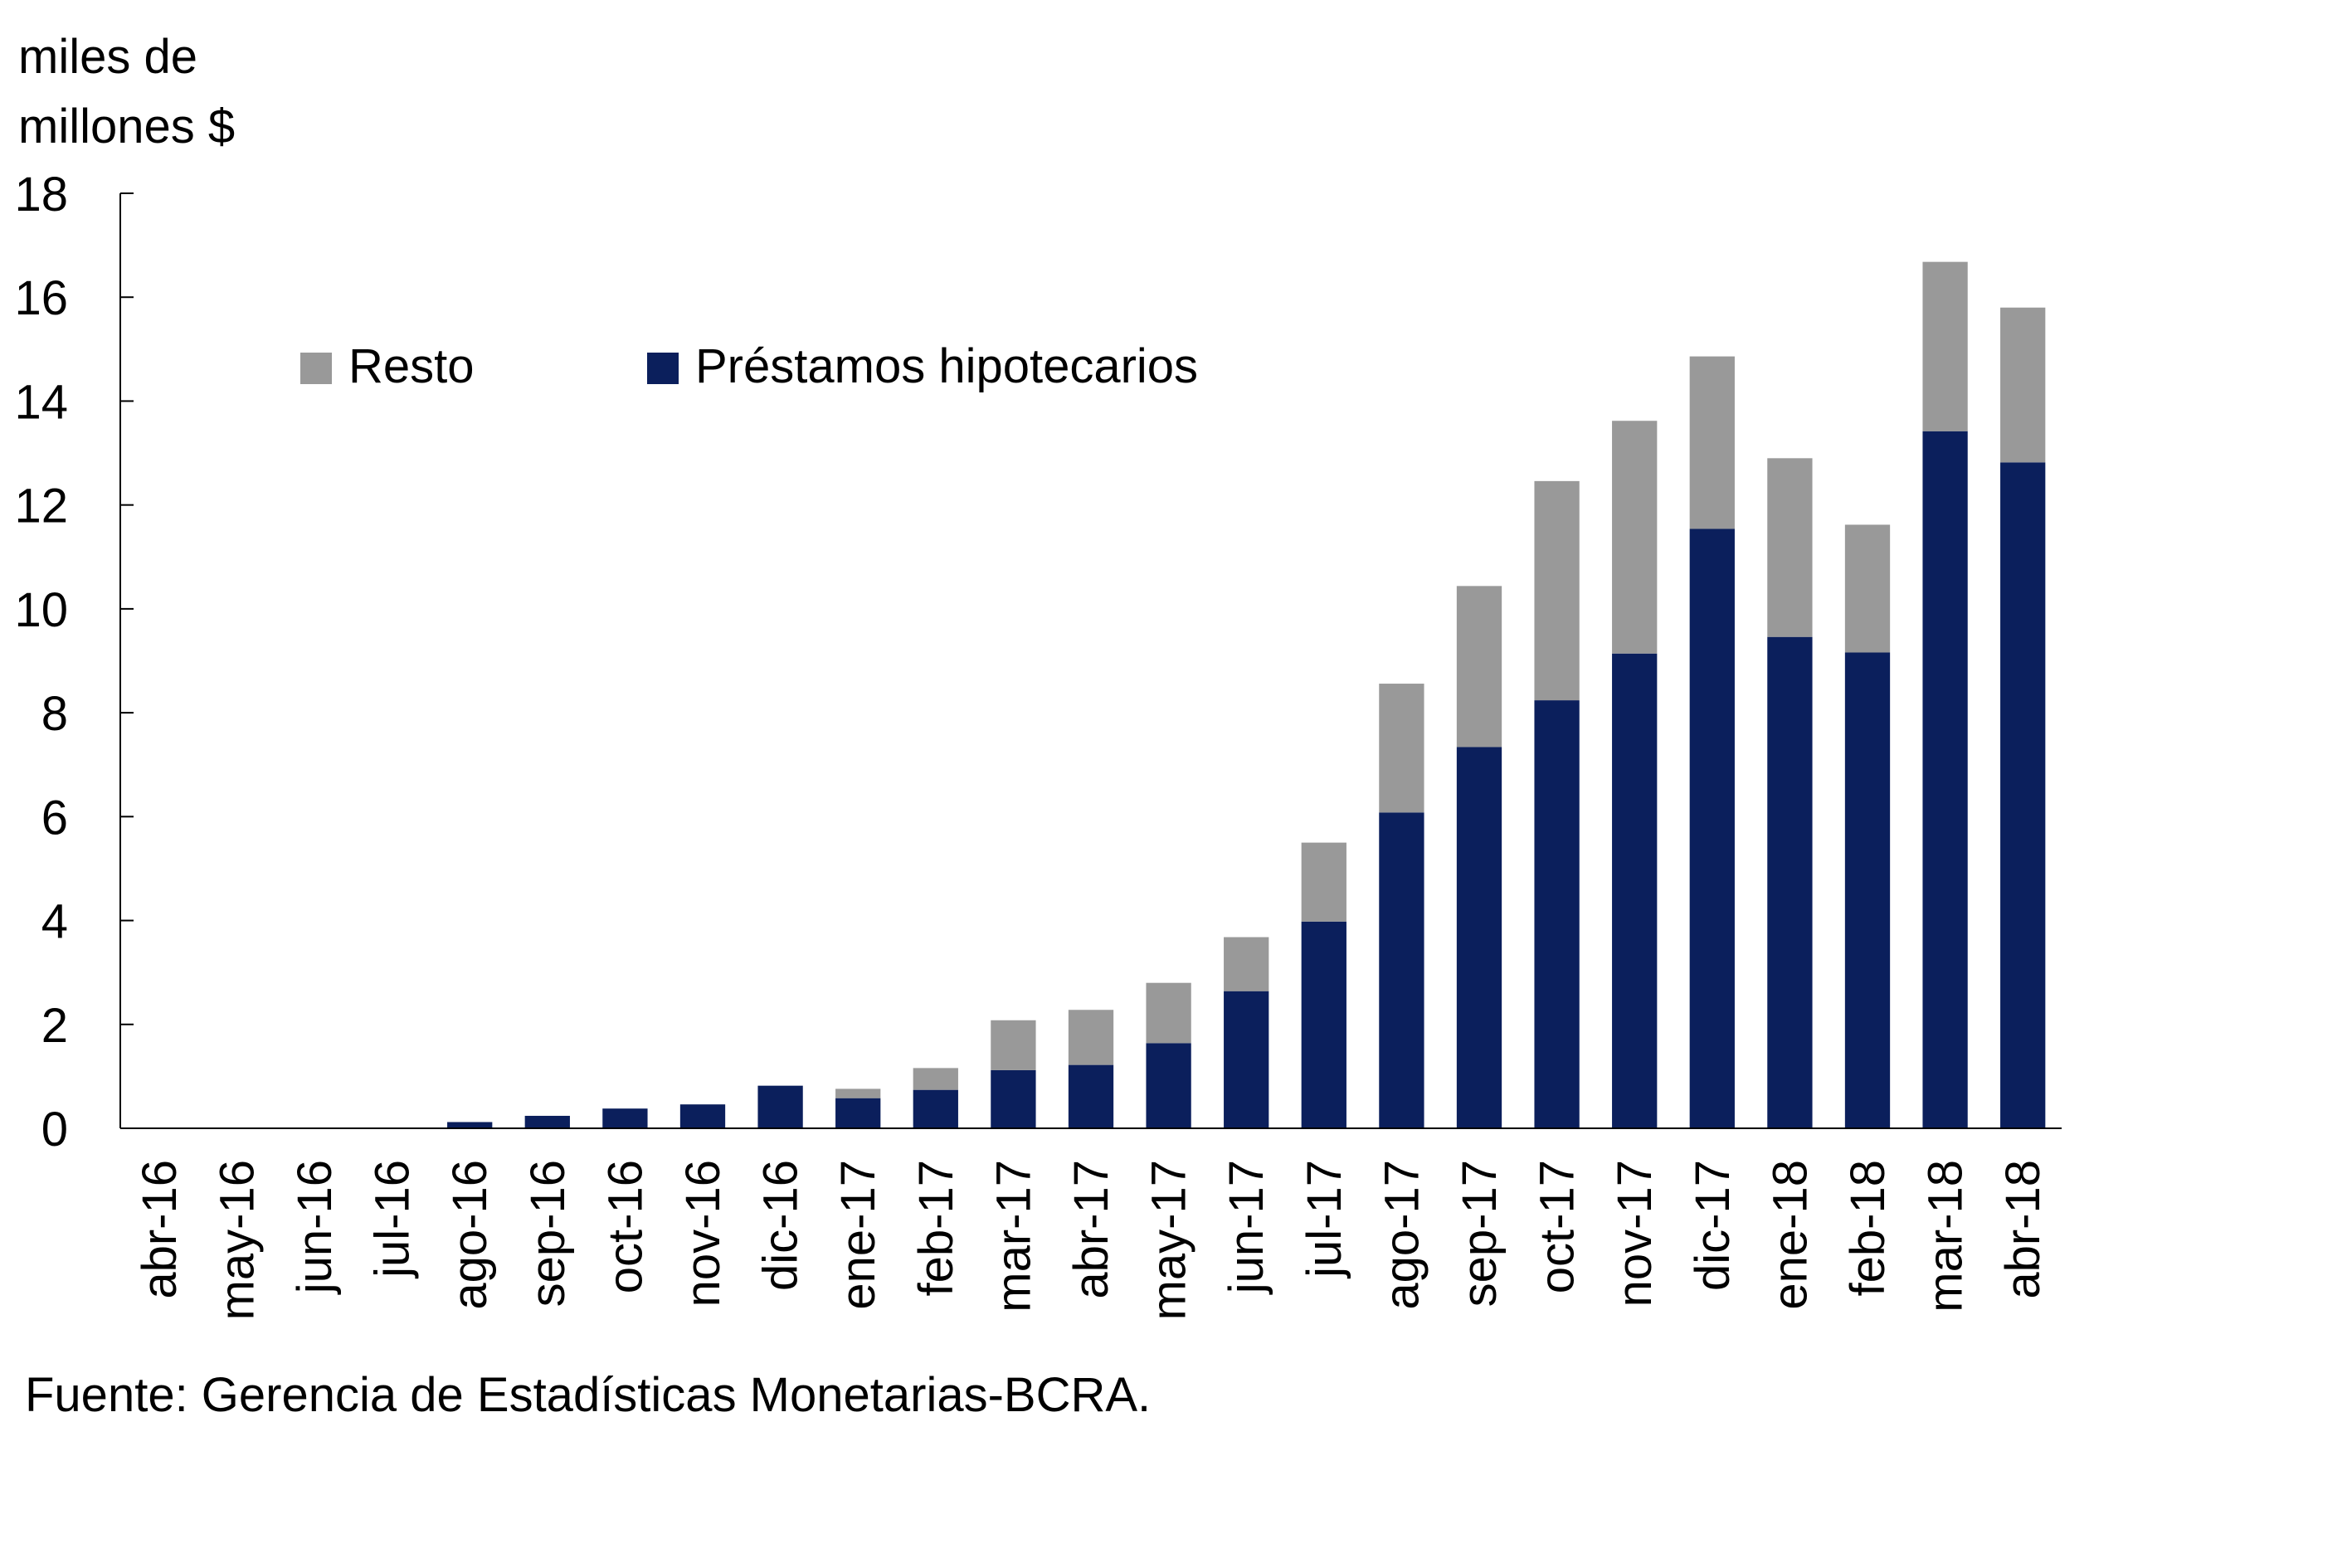 The width and height of the screenshot is (2352, 1568). I want to click on legend: Resto Préstamos hipotecarios, so click(749, 366).